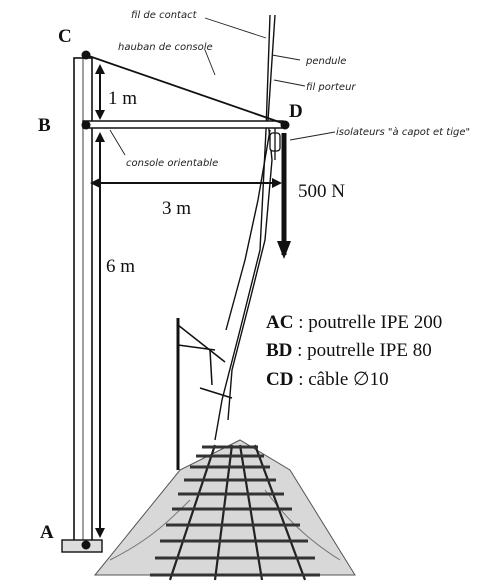 The image size is (499, 584). I want to click on node-C, so click(86, 55).